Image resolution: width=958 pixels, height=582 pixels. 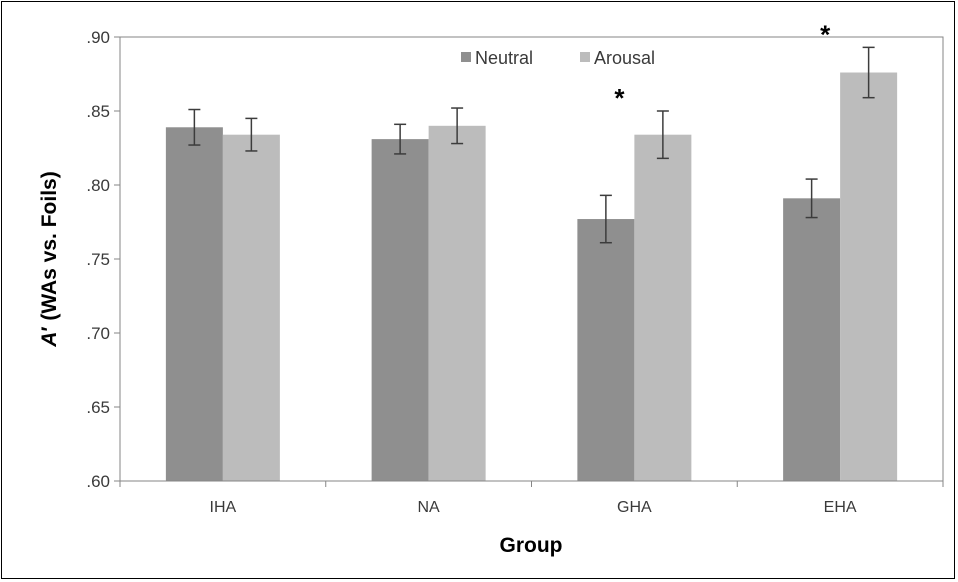 I want to click on bar-na-neutral, so click(x=400, y=310).